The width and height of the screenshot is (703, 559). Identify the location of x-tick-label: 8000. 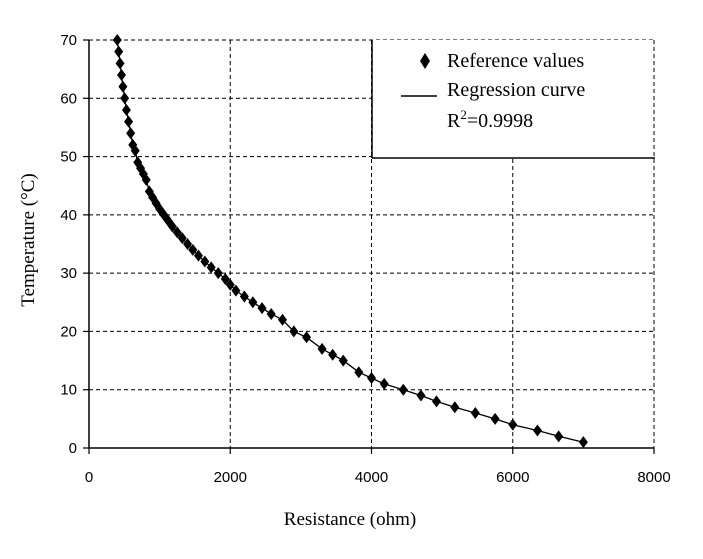
(653, 477).